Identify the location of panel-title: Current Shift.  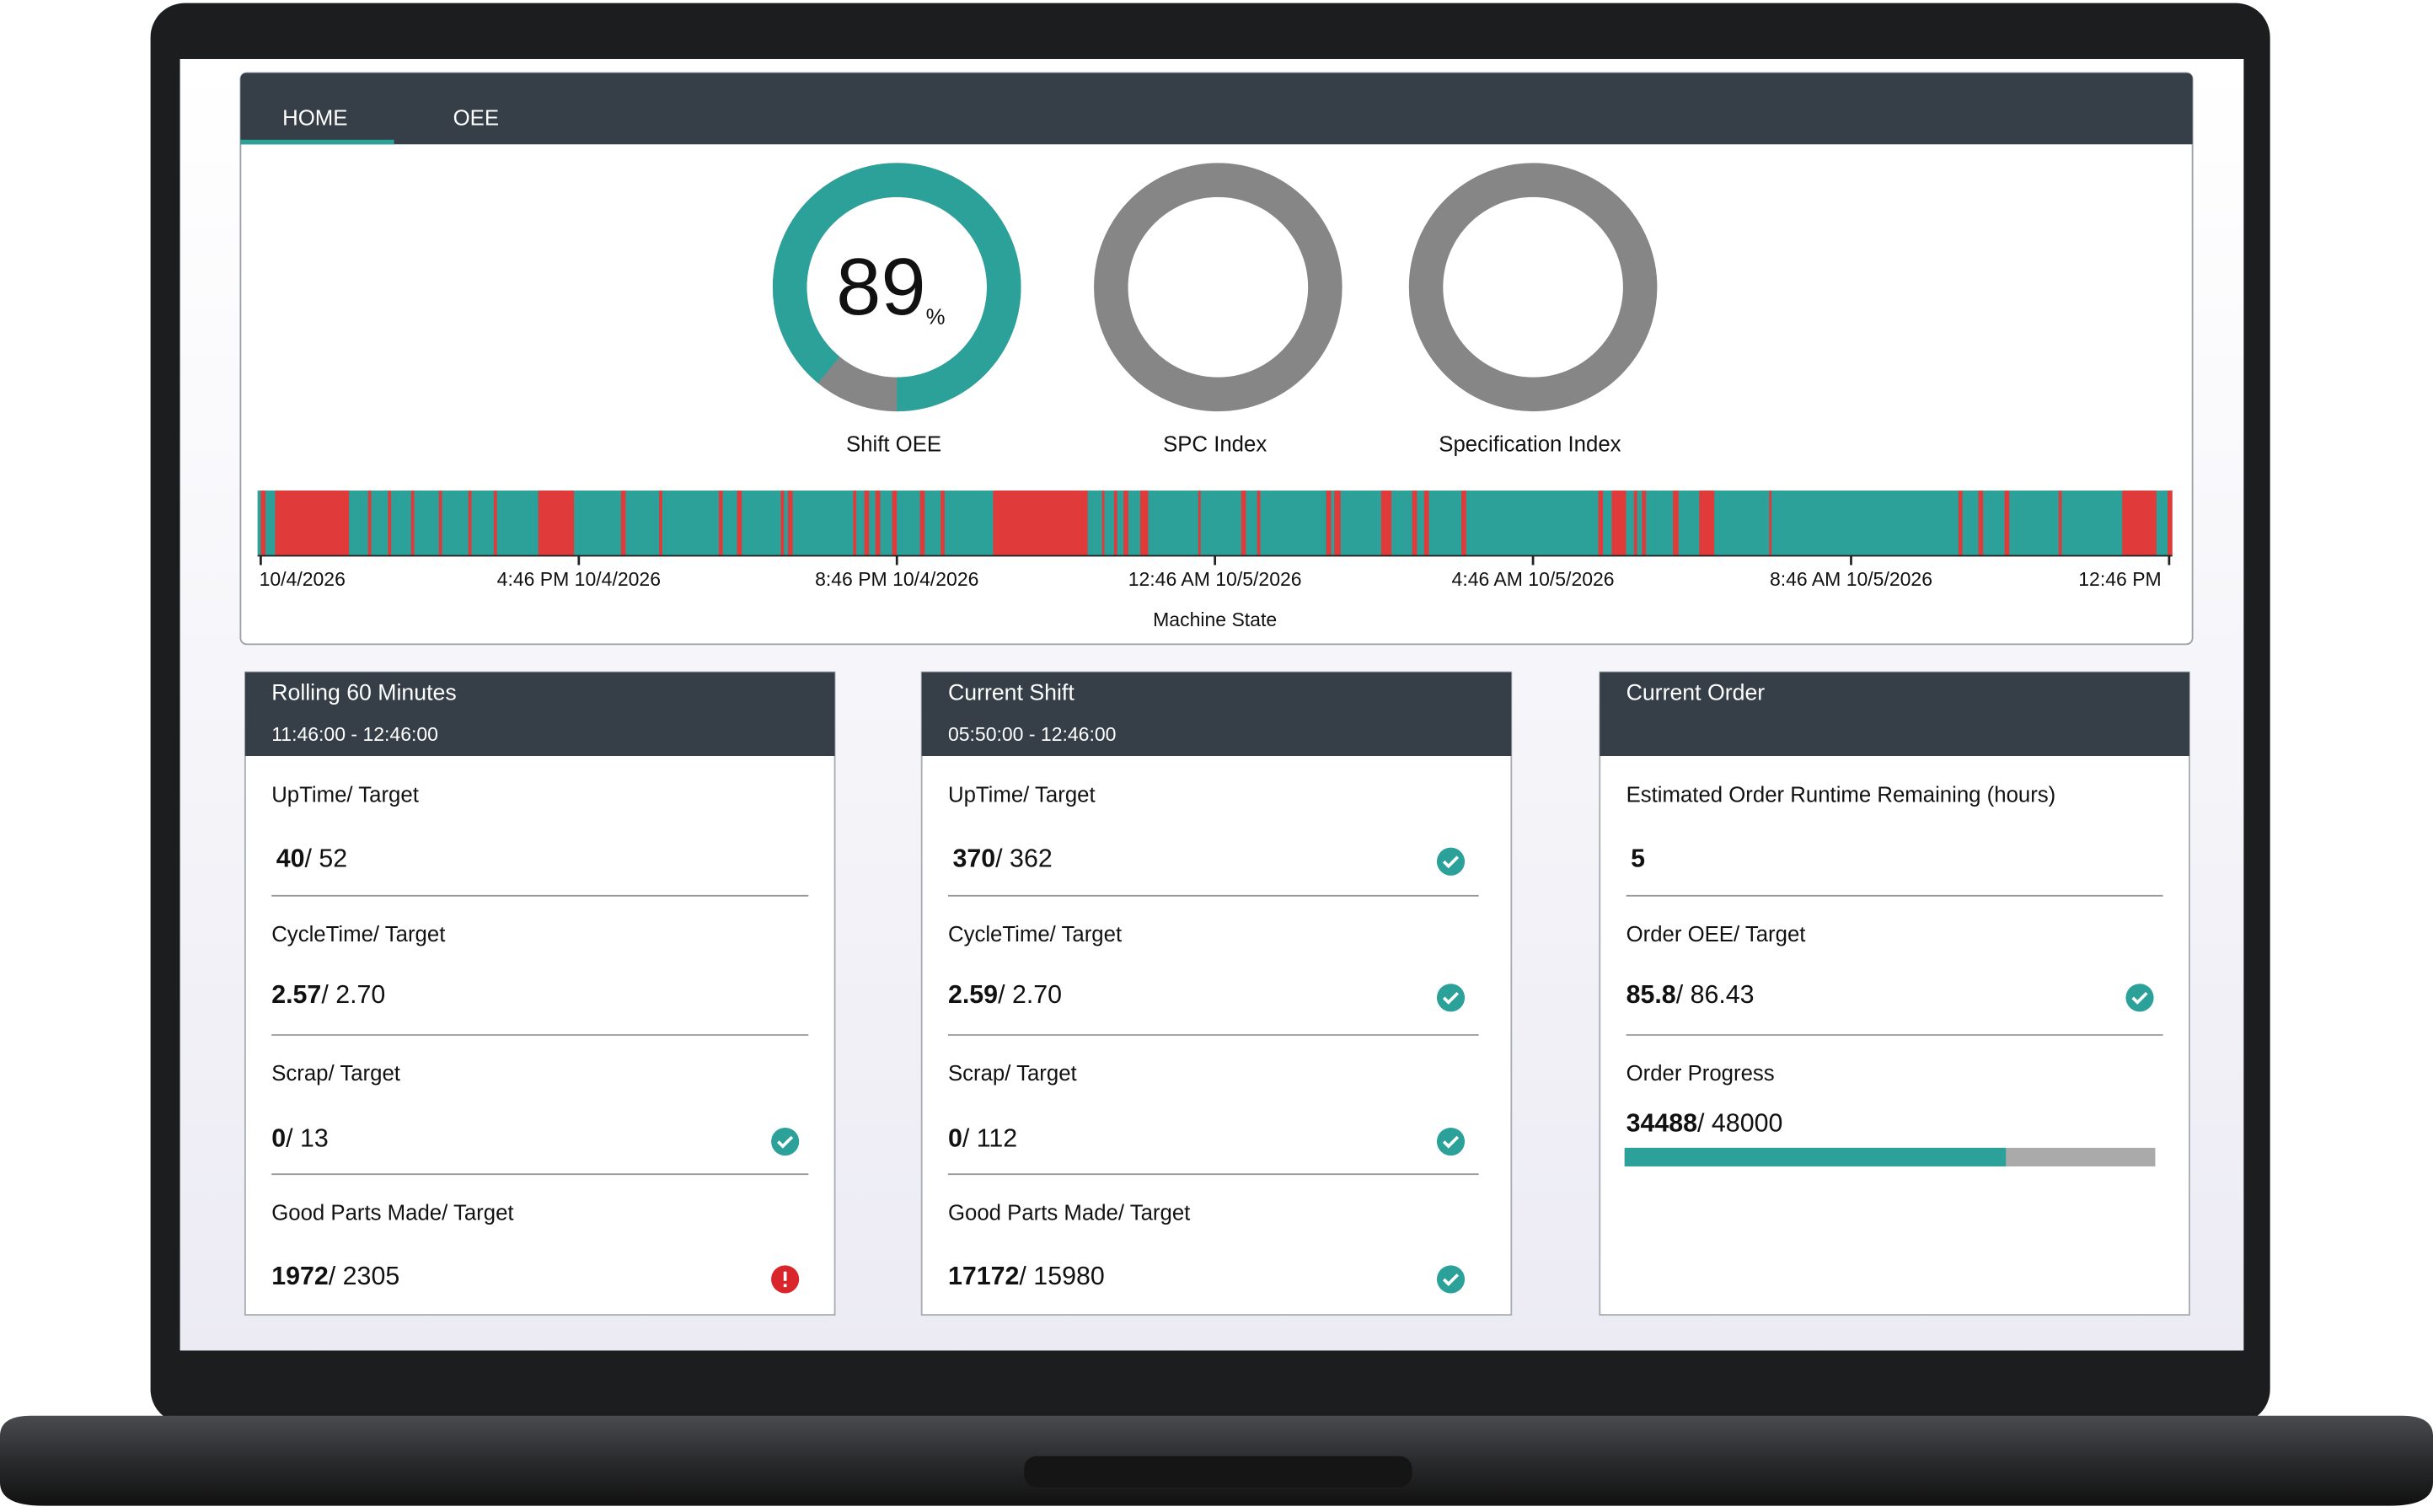
(1011, 692).